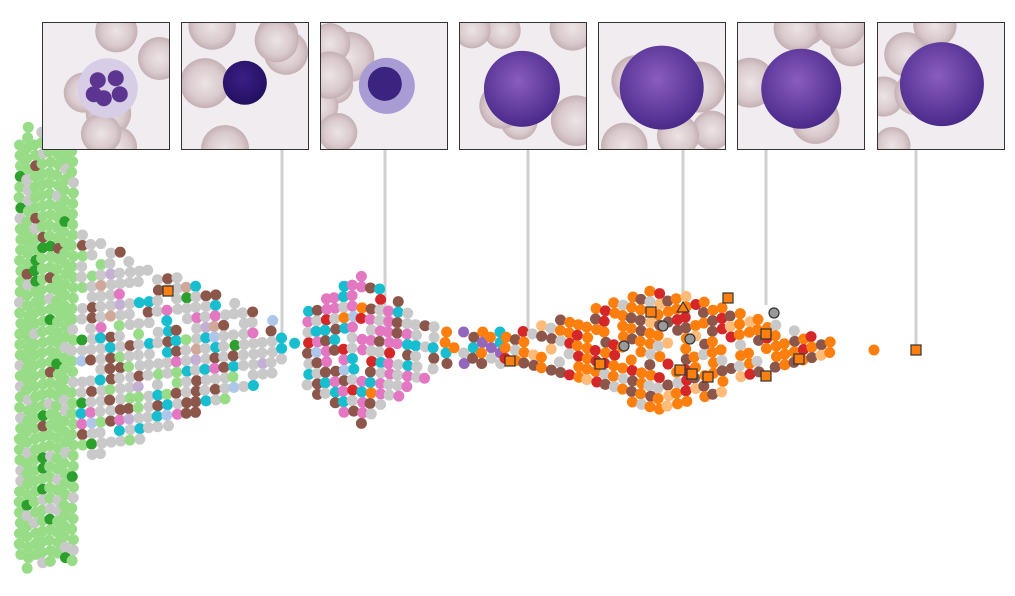 The width and height of the screenshot is (1015, 596). What do you see at coordinates (245, 86) in the screenshot?
I see `image-content` at bounding box center [245, 86].